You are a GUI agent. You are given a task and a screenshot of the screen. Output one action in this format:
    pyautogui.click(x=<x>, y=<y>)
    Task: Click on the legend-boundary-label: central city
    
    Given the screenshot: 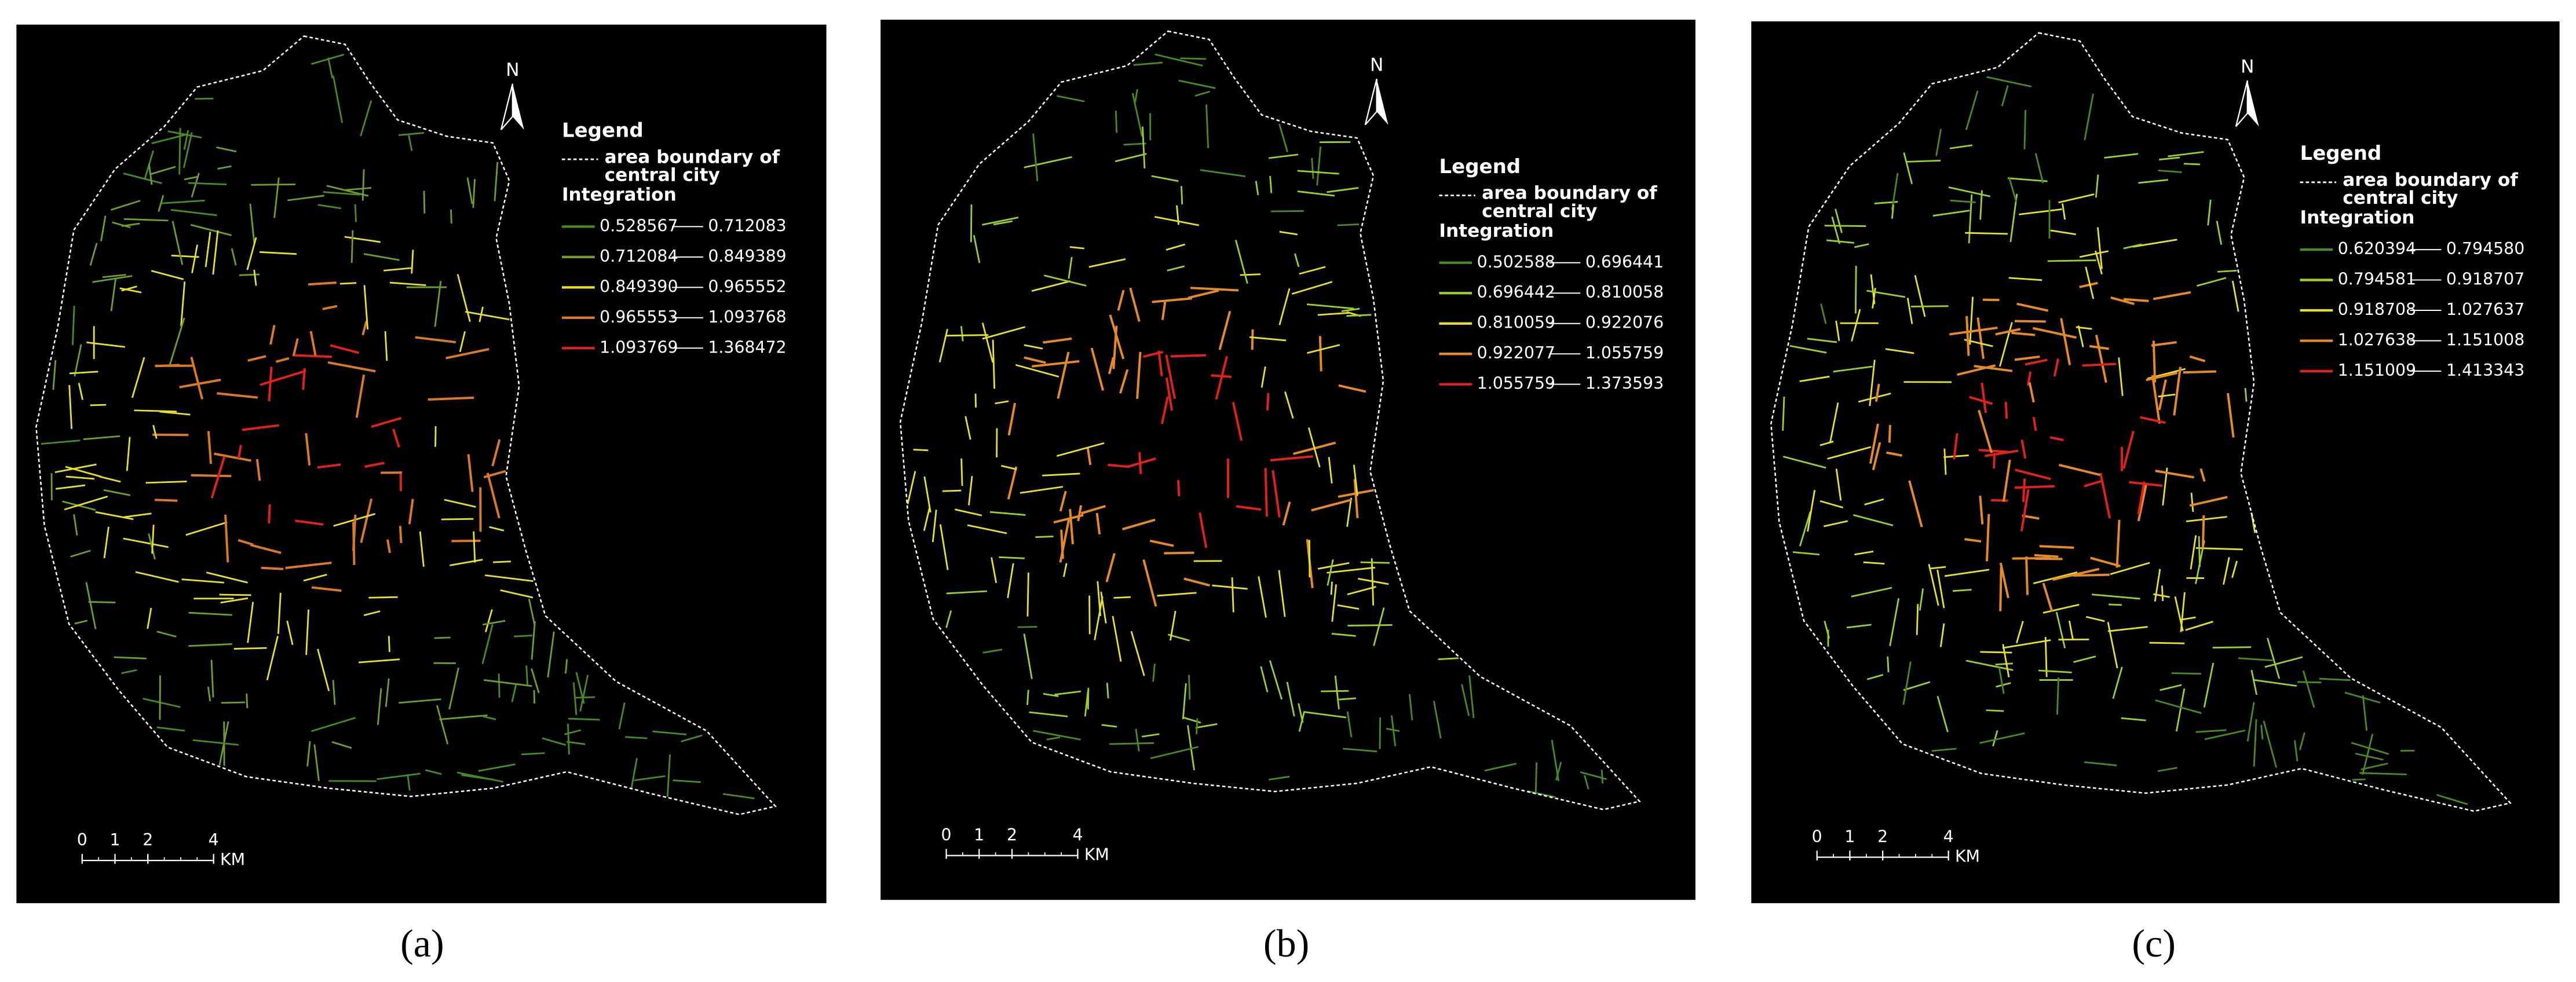 What is the action you would take?
    pyautogui.click(x=1540, y=211)
    